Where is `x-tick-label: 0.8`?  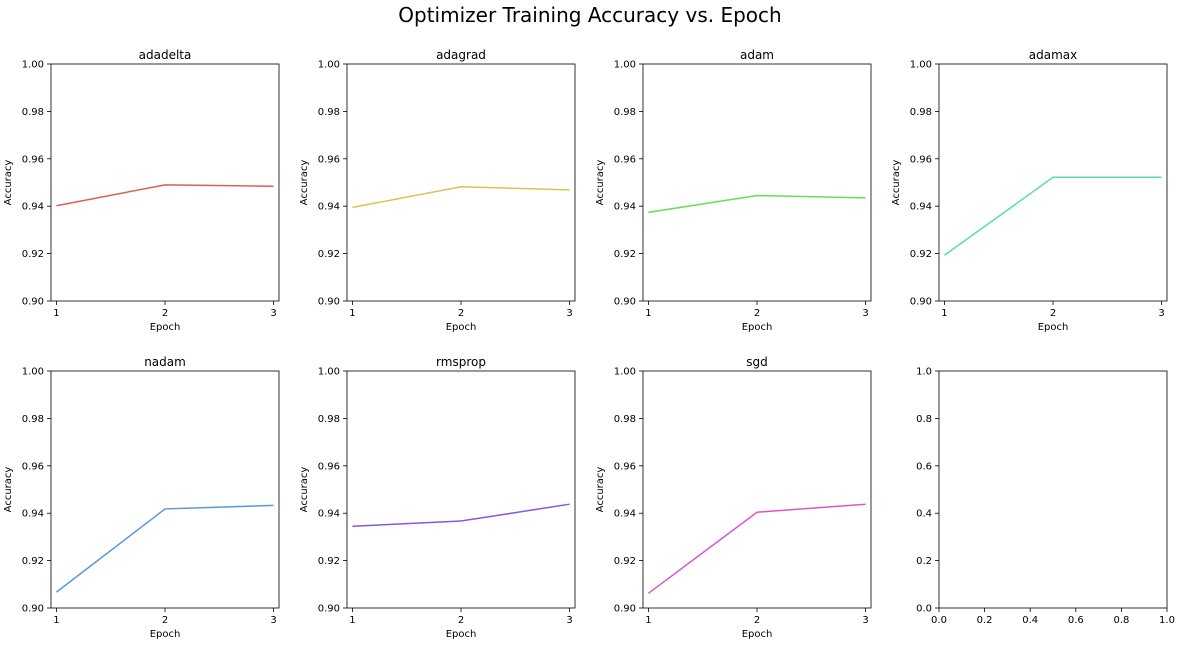
x-tick-label: 0.8 is located at coordinates (1121, 620).